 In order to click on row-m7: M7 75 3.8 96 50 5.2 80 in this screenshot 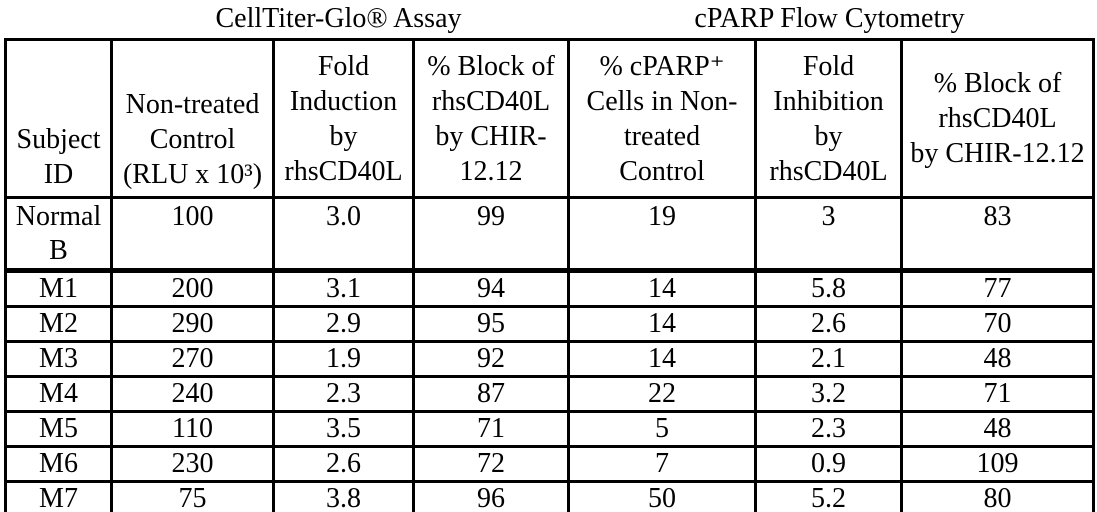, I will do `click(549, 496)`.